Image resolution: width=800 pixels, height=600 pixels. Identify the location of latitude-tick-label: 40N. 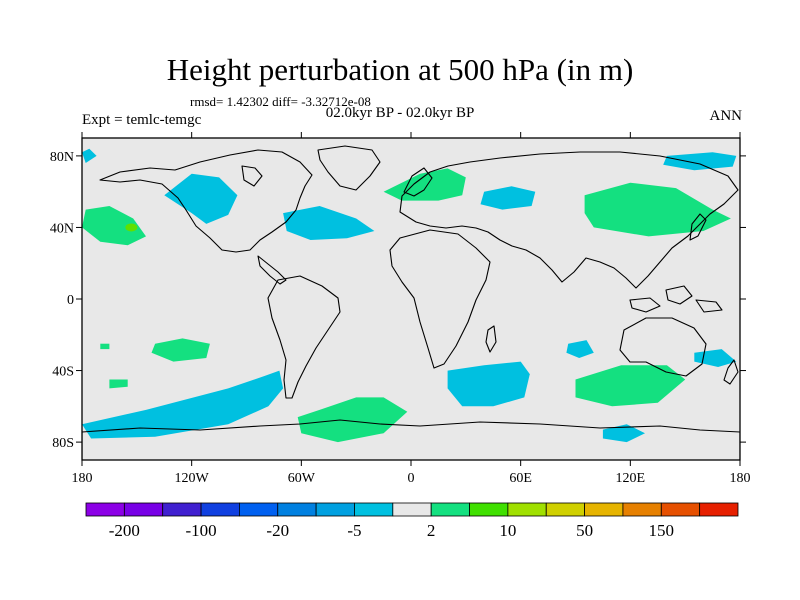
(62, 228).